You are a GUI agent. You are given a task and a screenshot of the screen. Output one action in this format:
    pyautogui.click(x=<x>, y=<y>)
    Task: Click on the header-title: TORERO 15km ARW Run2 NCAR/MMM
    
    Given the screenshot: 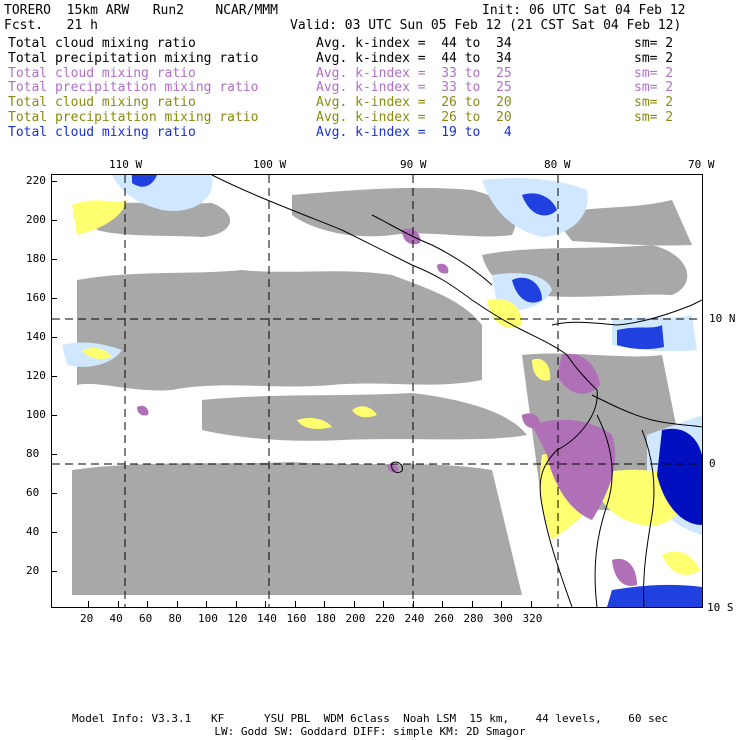 What is the action you would take?
    pyautogui.click(x=141, y=10)
    